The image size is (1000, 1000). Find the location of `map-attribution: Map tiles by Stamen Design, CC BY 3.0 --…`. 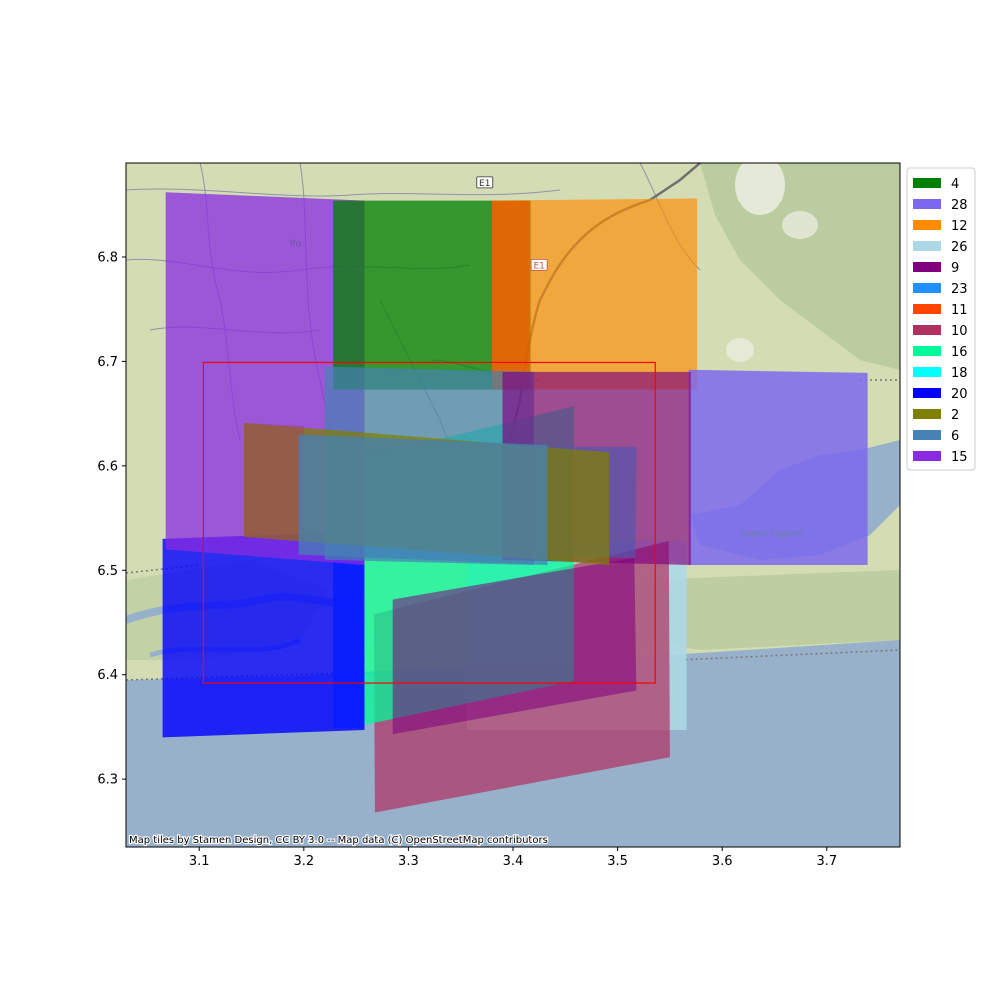

map-attribution: Map tiles by Stamen Design, CC BY 3.0 --… is located at coordinates (338, 840).